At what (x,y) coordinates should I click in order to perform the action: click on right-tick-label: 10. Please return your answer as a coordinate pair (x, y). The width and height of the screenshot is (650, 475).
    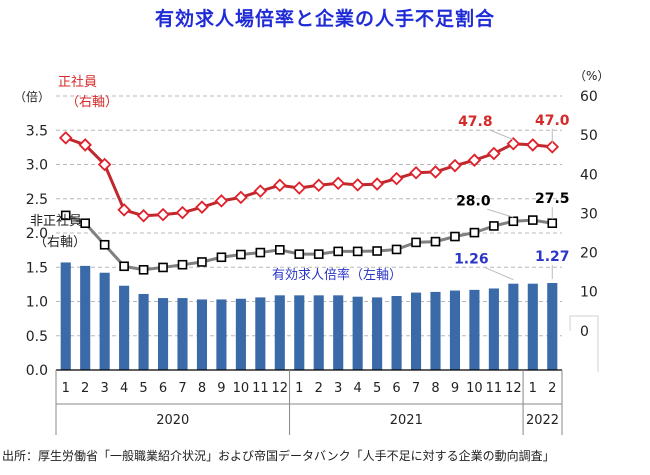
    Looking at the image, I should click on (589, 293).